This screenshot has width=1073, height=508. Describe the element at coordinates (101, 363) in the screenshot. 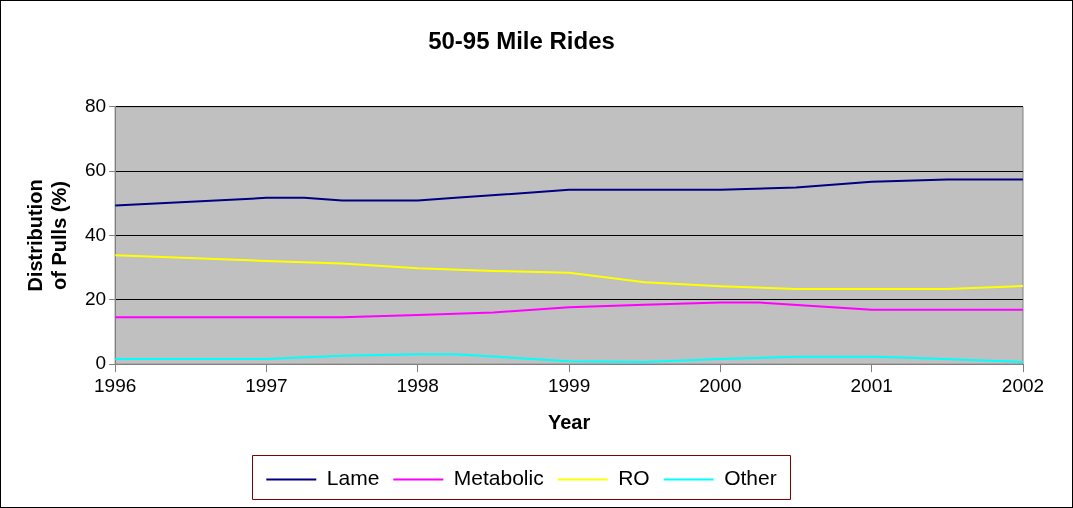

I see `y-tick-label: 0` at that location.